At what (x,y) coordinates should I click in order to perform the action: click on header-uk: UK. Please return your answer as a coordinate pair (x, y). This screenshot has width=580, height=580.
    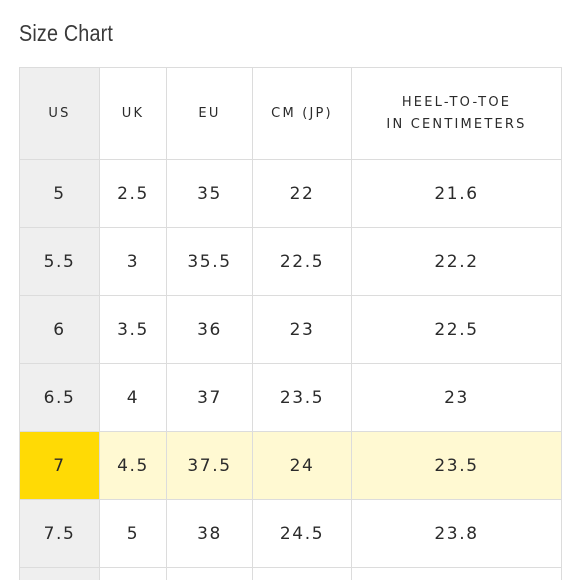
    Looking at the image, I should click on (133, 113).